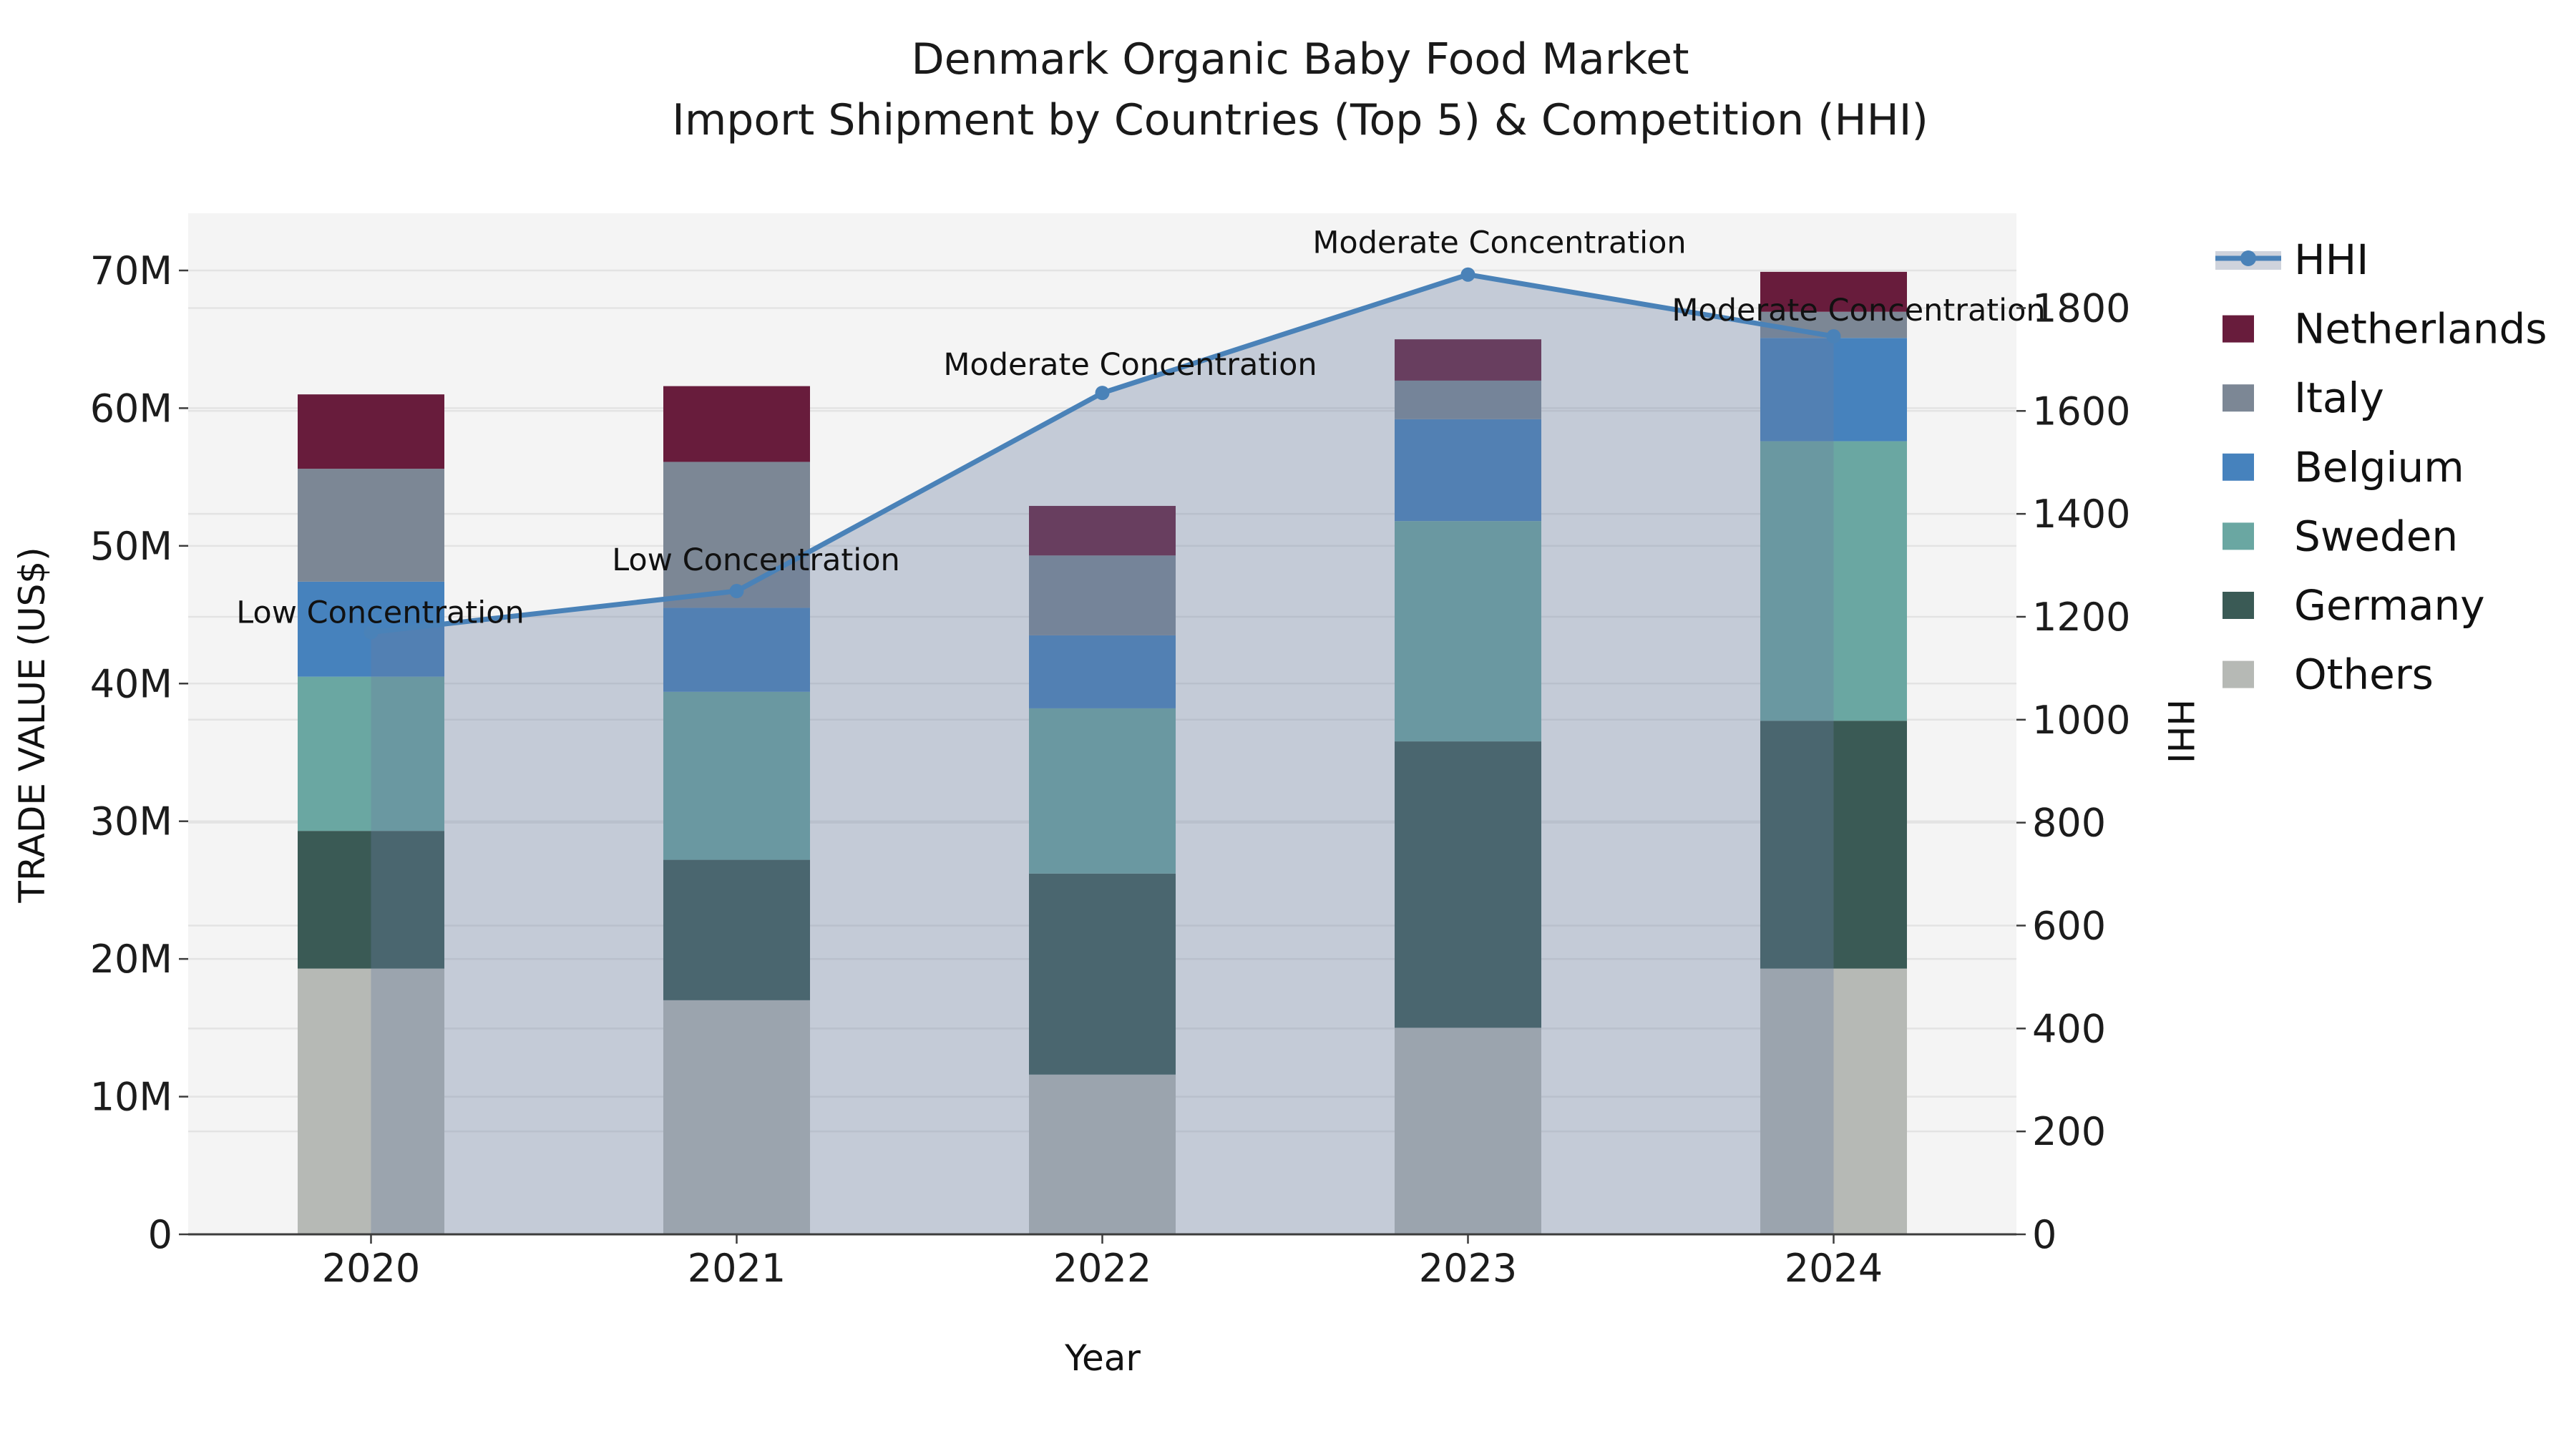 The height and width of the screenshot is (1449, 2576). I want to click on legend-hhi-marker-swatch, so click(2248, 258).